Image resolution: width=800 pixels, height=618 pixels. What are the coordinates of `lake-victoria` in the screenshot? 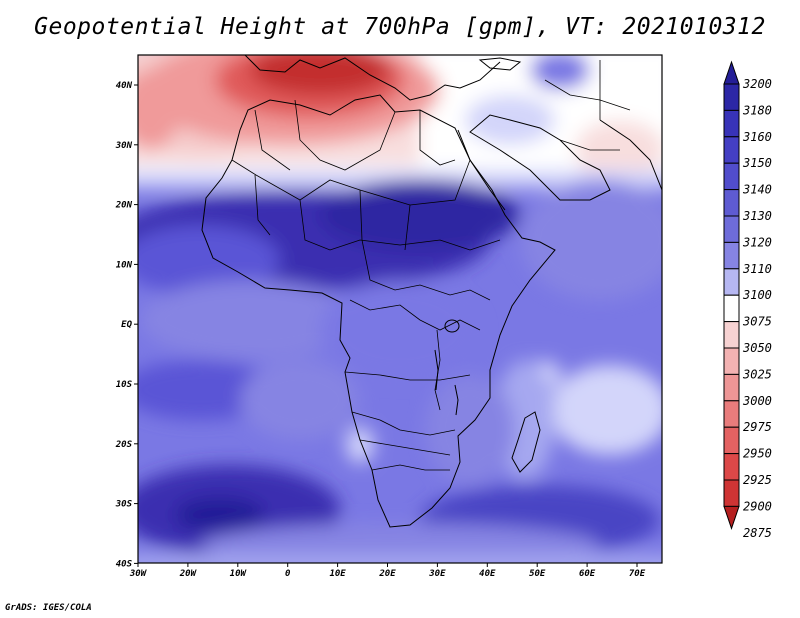 It's located at (452, 326).